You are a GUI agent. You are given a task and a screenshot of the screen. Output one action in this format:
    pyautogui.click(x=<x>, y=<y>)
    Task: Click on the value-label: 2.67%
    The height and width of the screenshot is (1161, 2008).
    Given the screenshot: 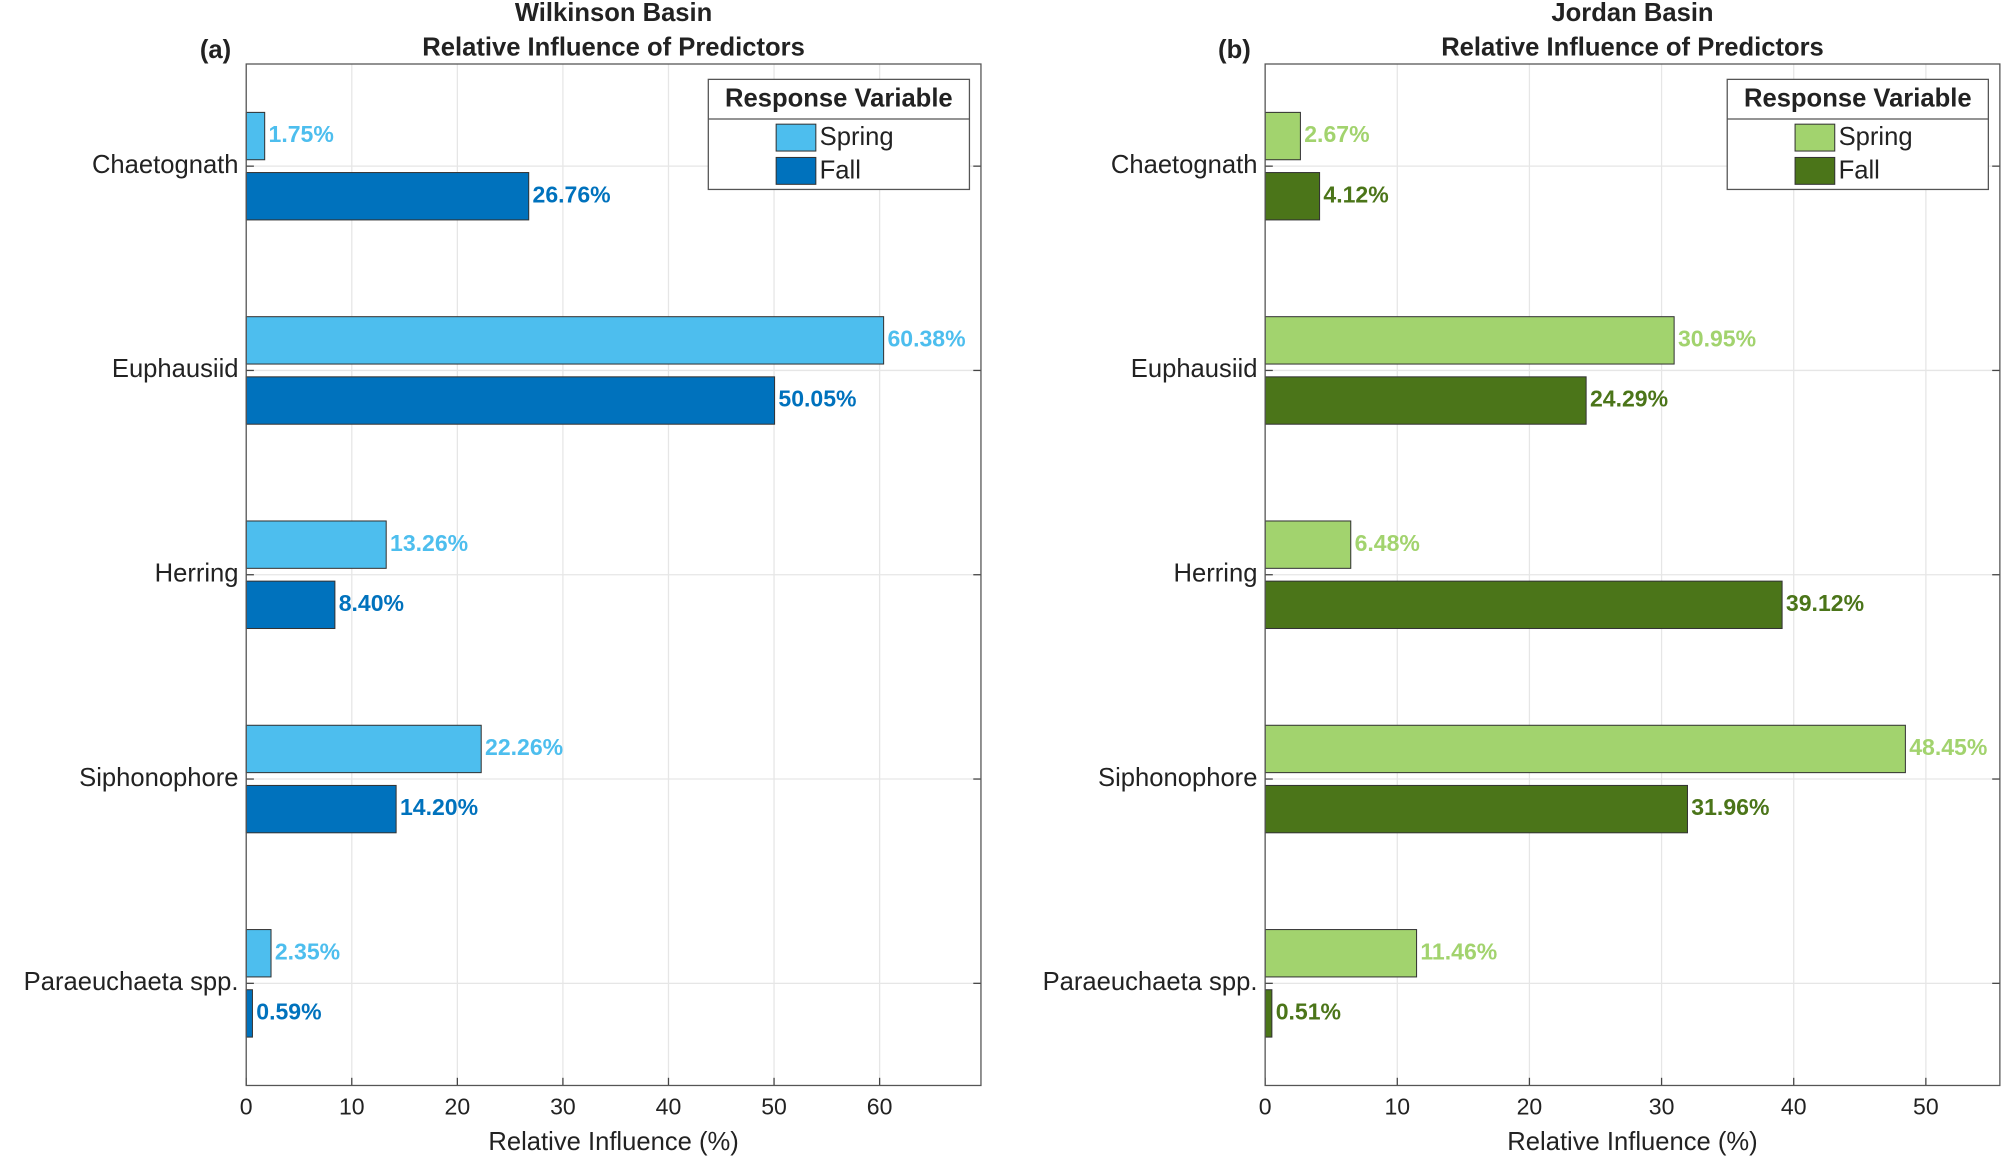 What is the action you would take?
    pyautogui.click(x=1336, y=134)
    